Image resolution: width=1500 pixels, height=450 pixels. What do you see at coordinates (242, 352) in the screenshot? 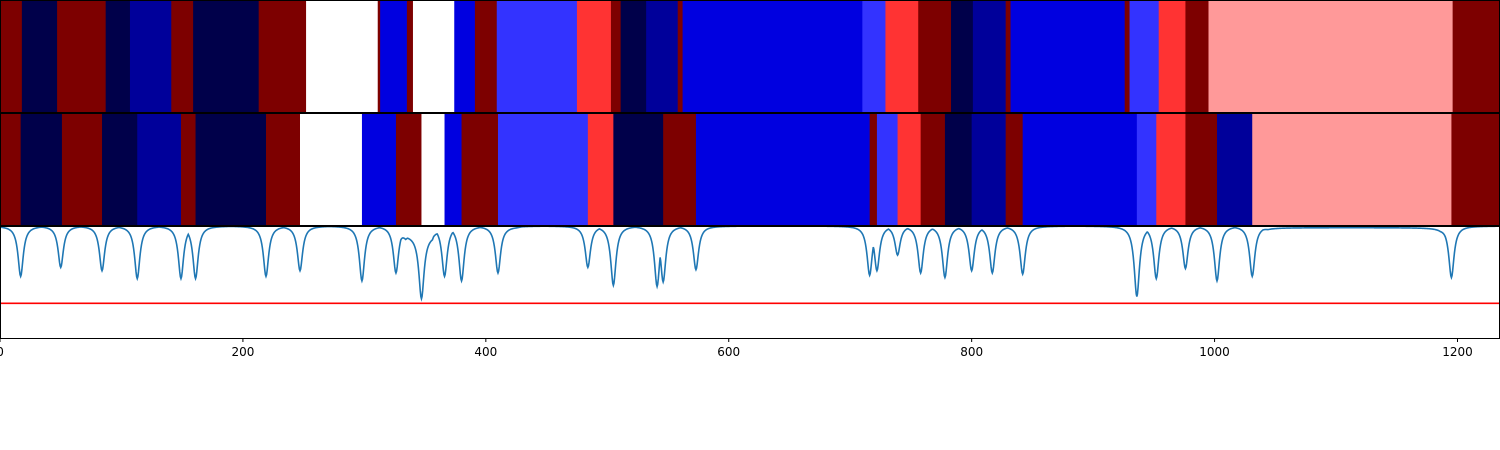
I see `x-tick-label: 200` at bounding box center [242, 352].